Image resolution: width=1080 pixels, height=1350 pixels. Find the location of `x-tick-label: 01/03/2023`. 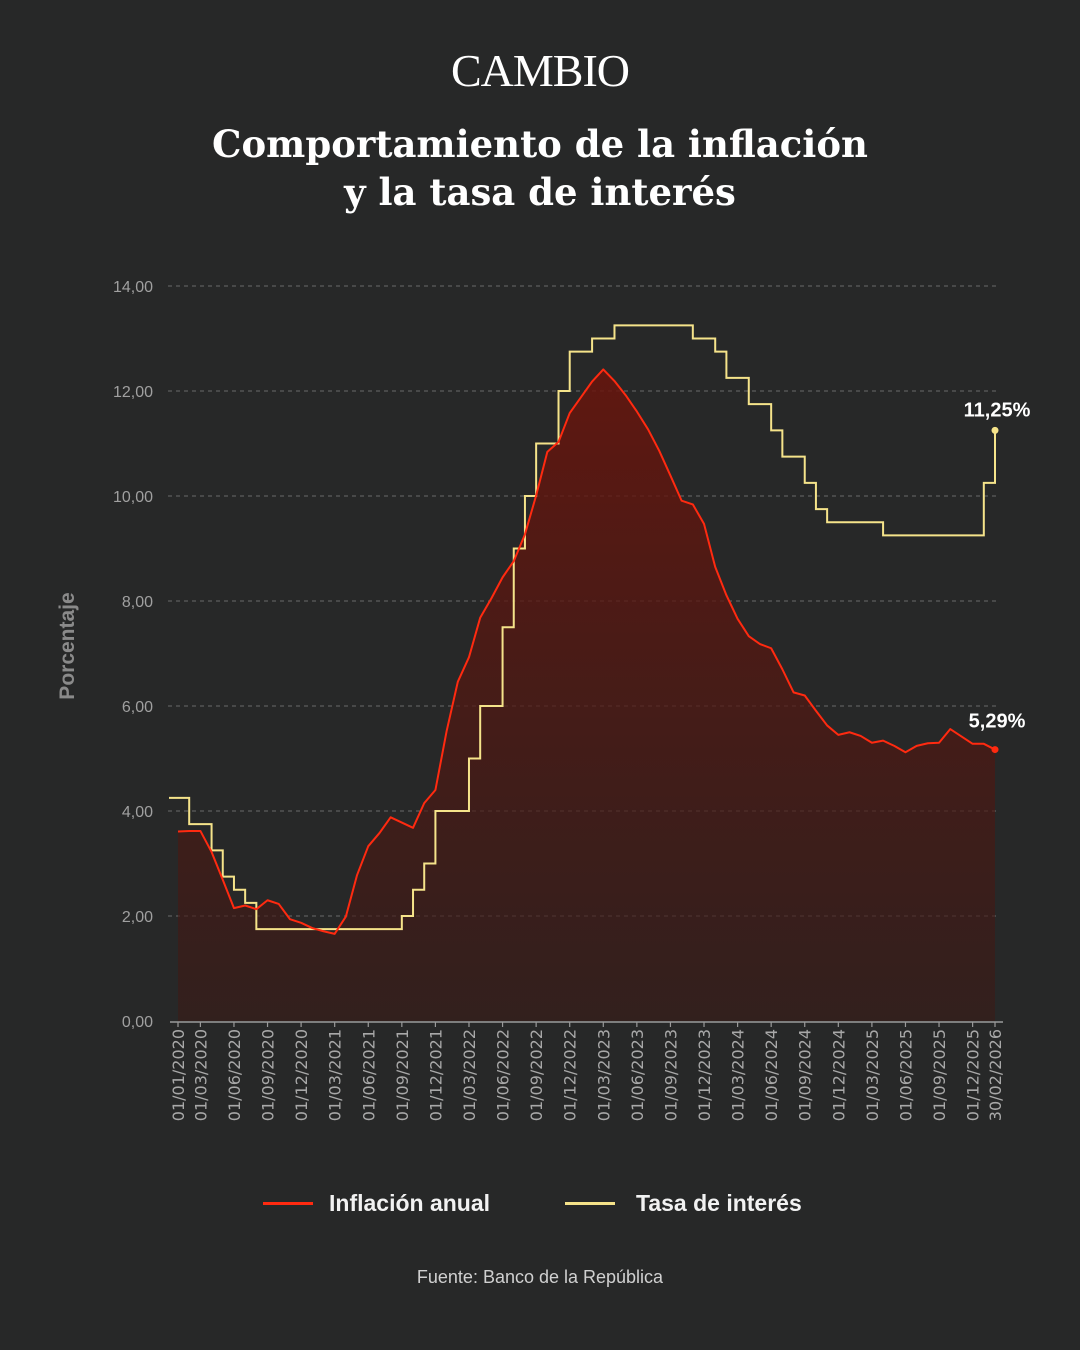

x-tick-label: 01/03/2023 is located at coordinates (603, 1075).